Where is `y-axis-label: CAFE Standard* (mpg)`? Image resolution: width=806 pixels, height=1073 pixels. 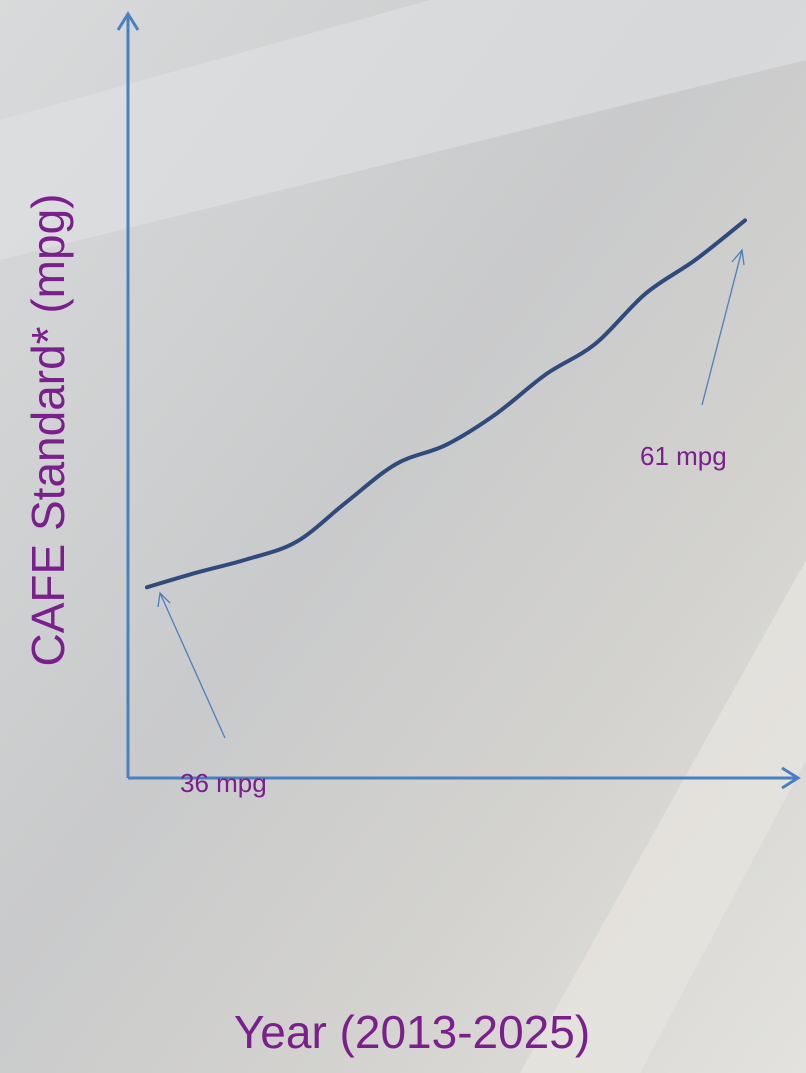
y-axis-label: CAFE Standard* (mpg) is located at coordinates (48, 430).